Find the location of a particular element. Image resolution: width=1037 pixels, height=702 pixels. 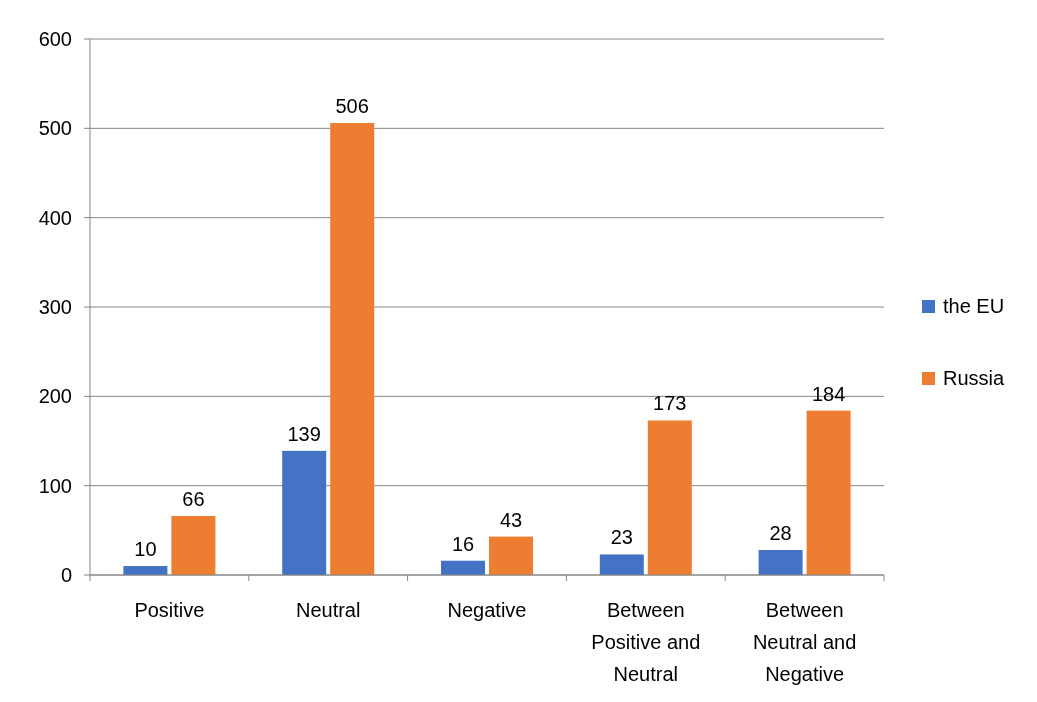

y-tick-label: 600 is located at coordinates (55, 39).